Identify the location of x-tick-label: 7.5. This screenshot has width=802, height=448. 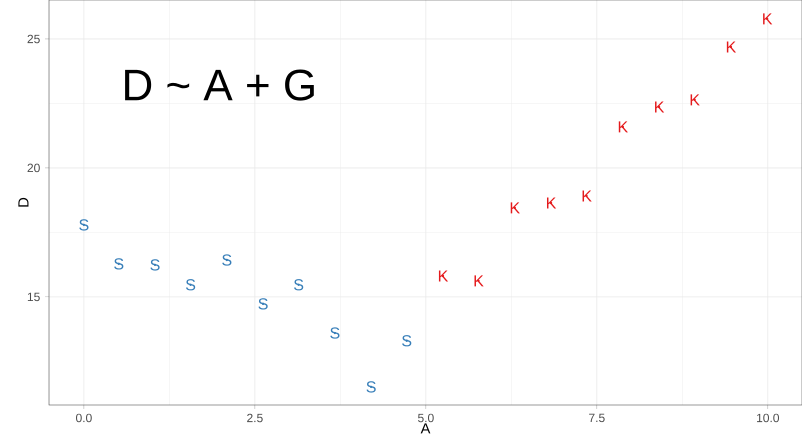
(597, 418).